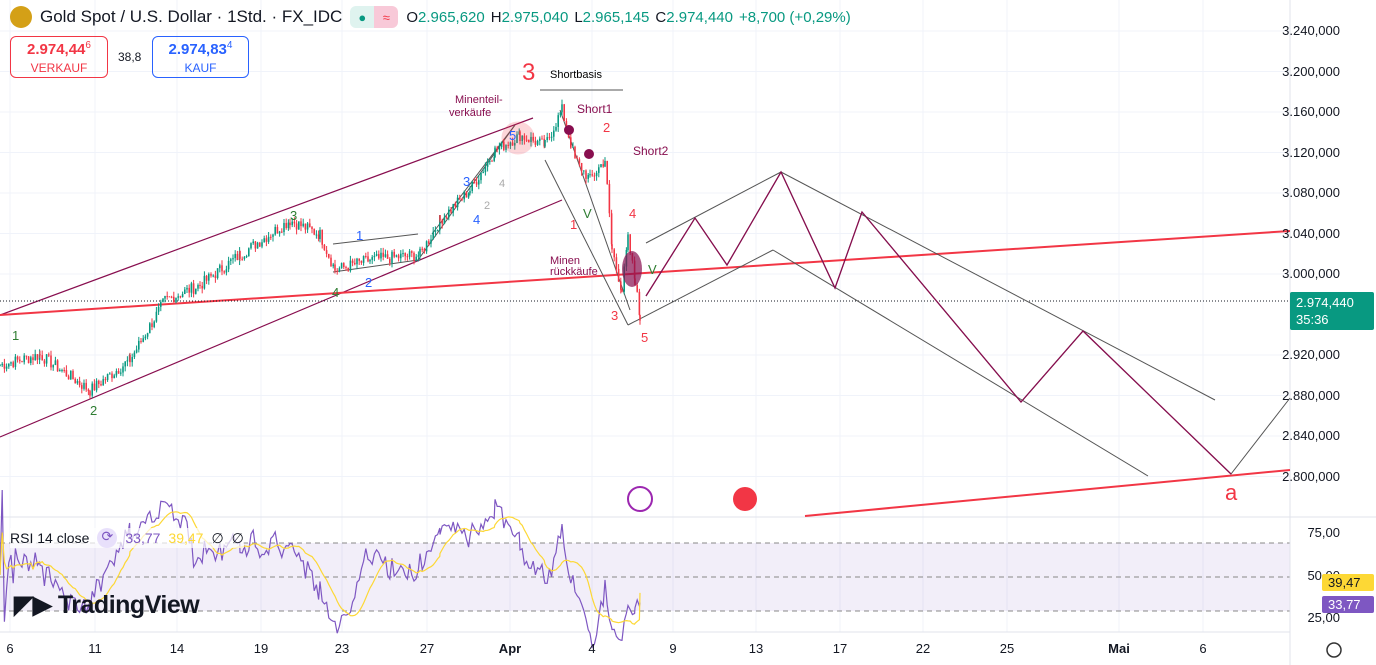 Image resolution: width=1376 pixels, height=665 pixels. What do you see at coordinates (130, 57) in the screenshot?
I see `spread-value: 38,8` at bounding box center [130, 57].